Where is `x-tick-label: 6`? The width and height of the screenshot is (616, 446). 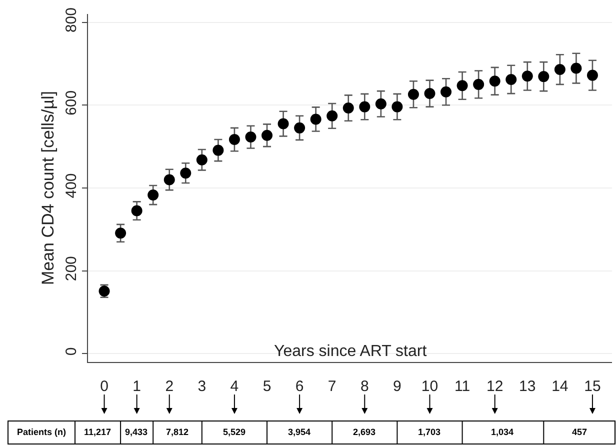 x-tick-label: 6 is located at coordinates (299, 386).